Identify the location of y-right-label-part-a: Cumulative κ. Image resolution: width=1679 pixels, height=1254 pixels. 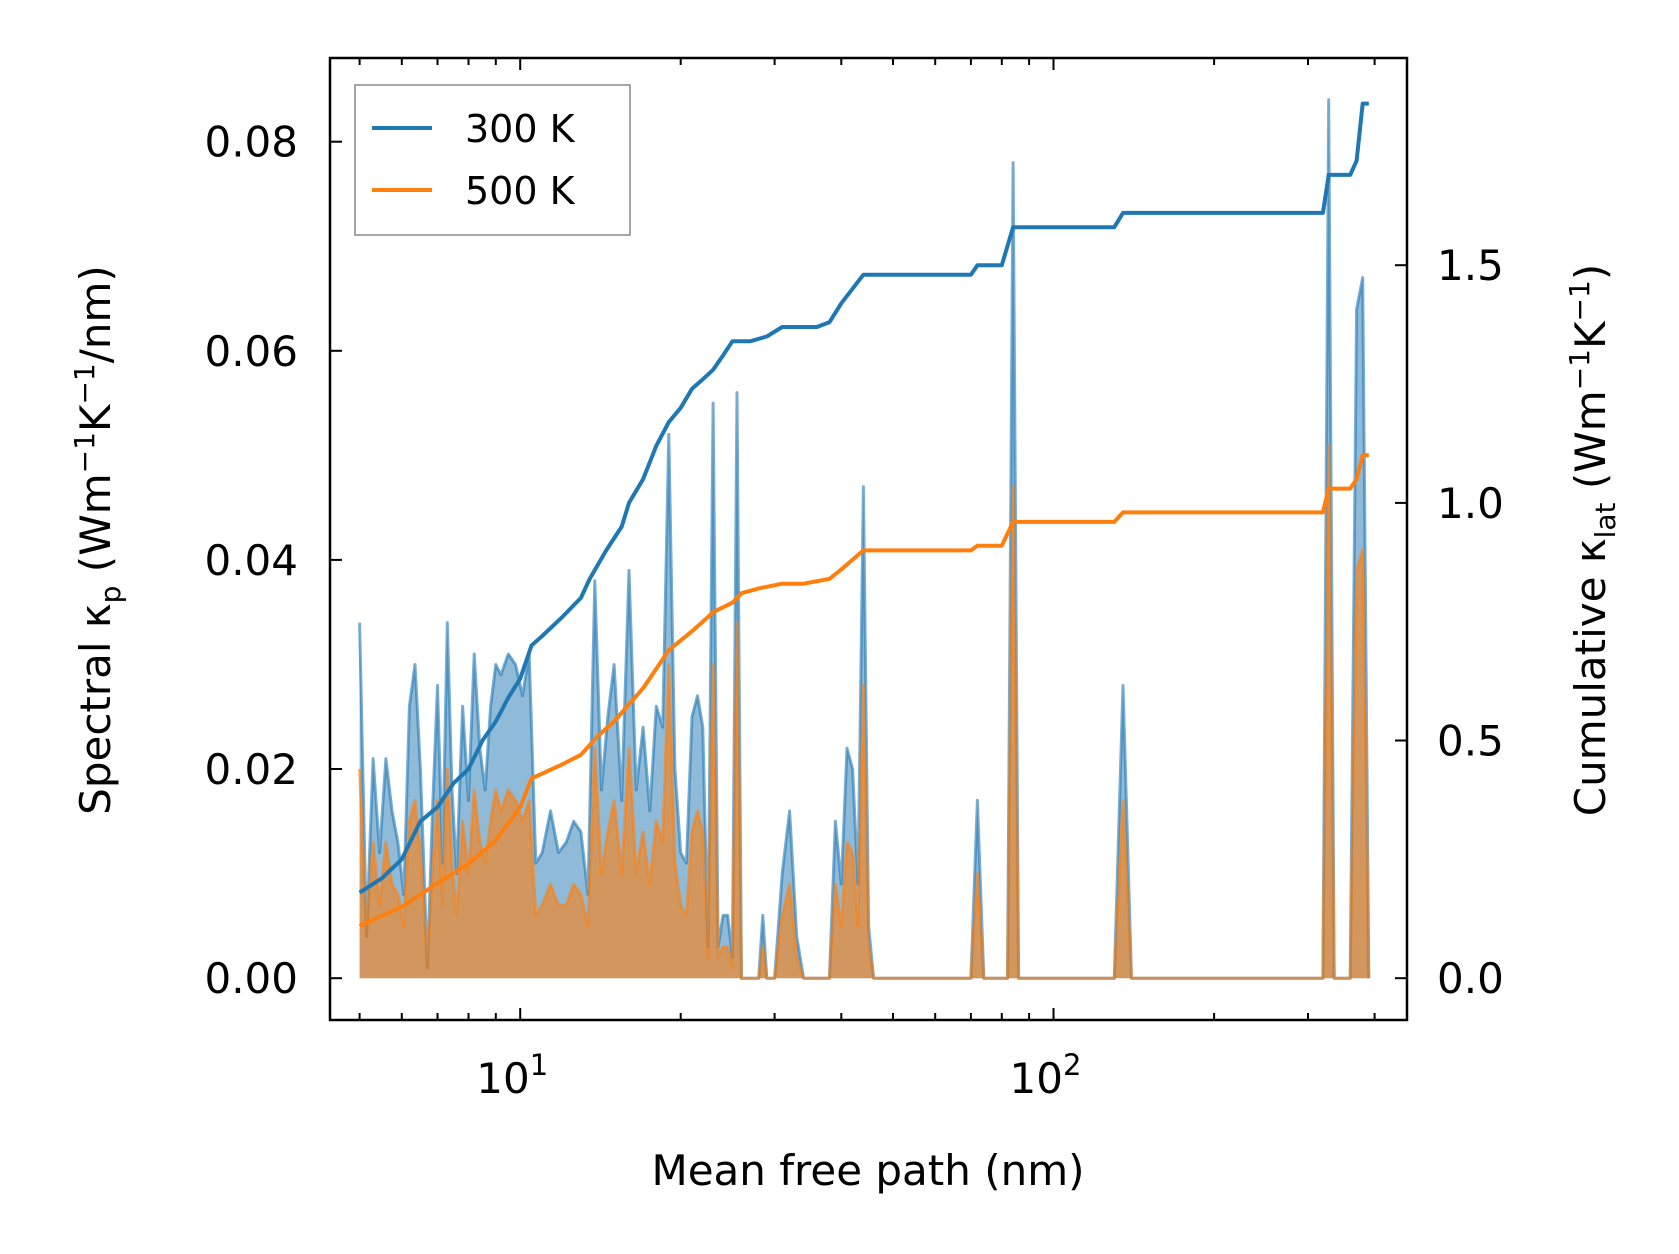
(1590, 677).